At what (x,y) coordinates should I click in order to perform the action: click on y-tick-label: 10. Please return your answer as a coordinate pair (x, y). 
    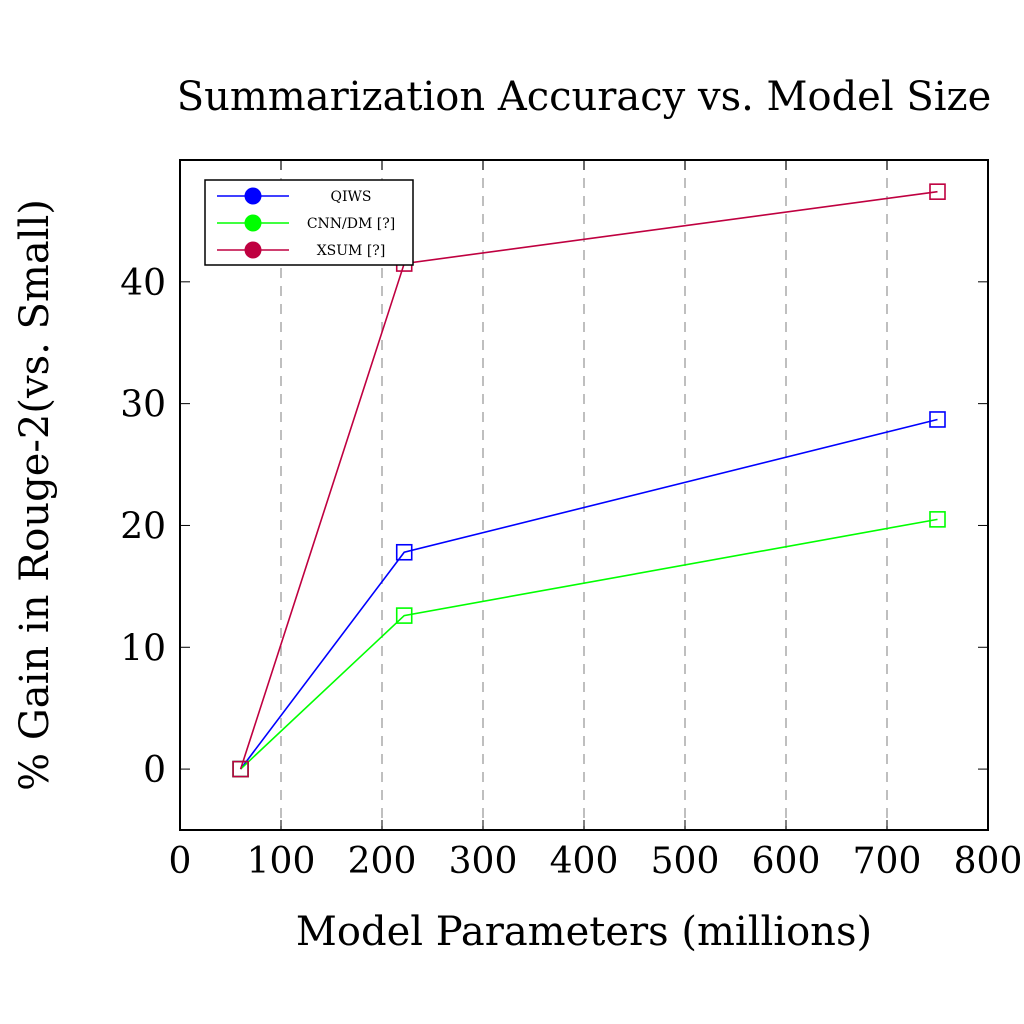
    Looking at the image, I should click on (143, 648).